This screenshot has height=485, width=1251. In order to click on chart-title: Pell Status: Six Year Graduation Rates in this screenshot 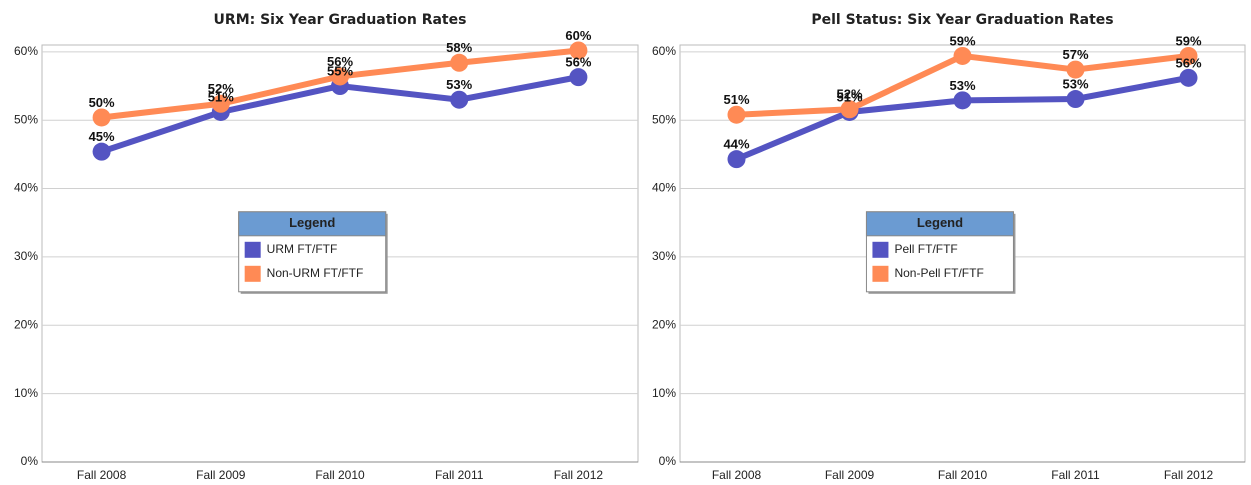, I will do `click(962, 20)`.